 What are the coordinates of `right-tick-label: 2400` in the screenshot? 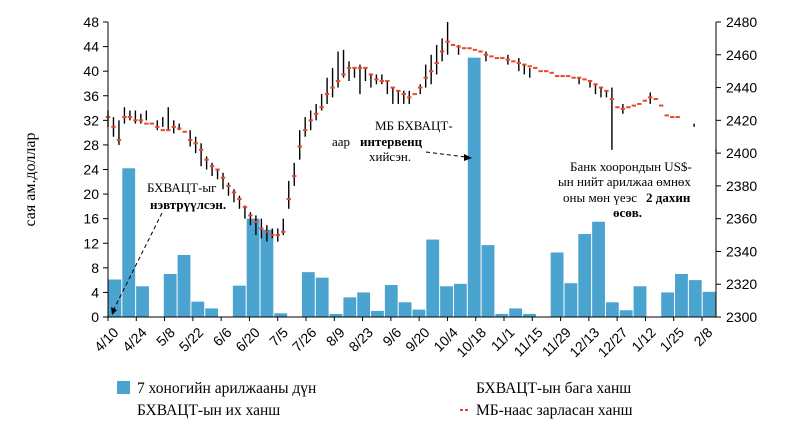 It's located at (741, 153).